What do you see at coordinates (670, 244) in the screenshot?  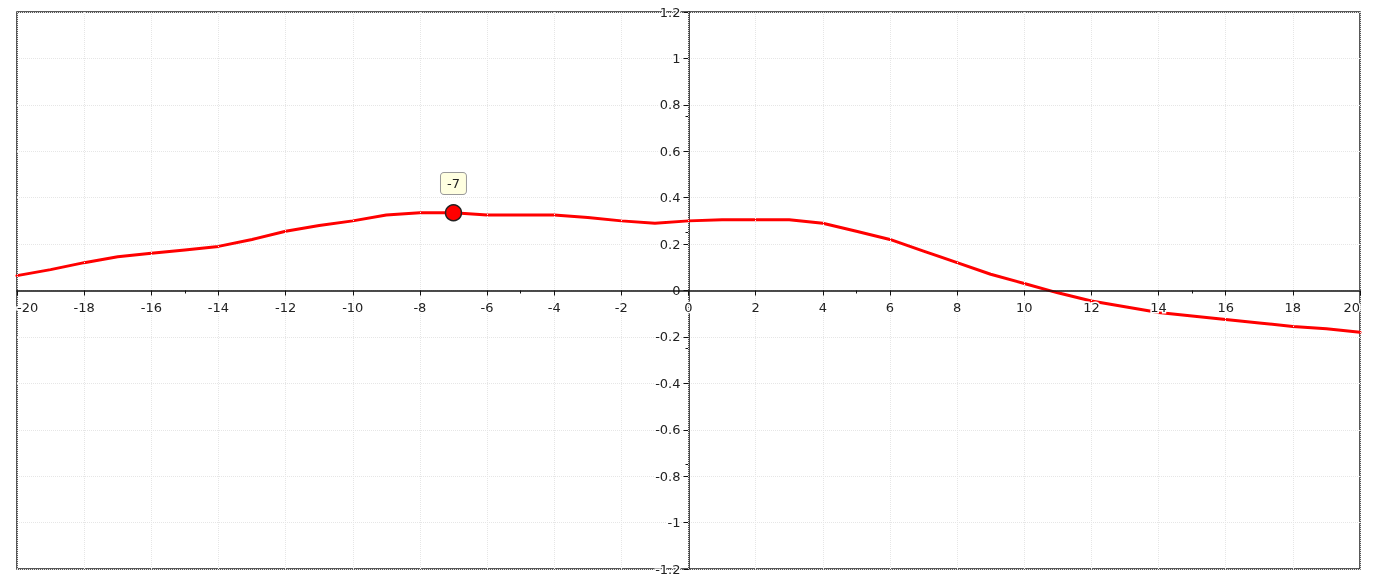 I see `y-tick-label: 0.2` at bounding box center [670, 244].